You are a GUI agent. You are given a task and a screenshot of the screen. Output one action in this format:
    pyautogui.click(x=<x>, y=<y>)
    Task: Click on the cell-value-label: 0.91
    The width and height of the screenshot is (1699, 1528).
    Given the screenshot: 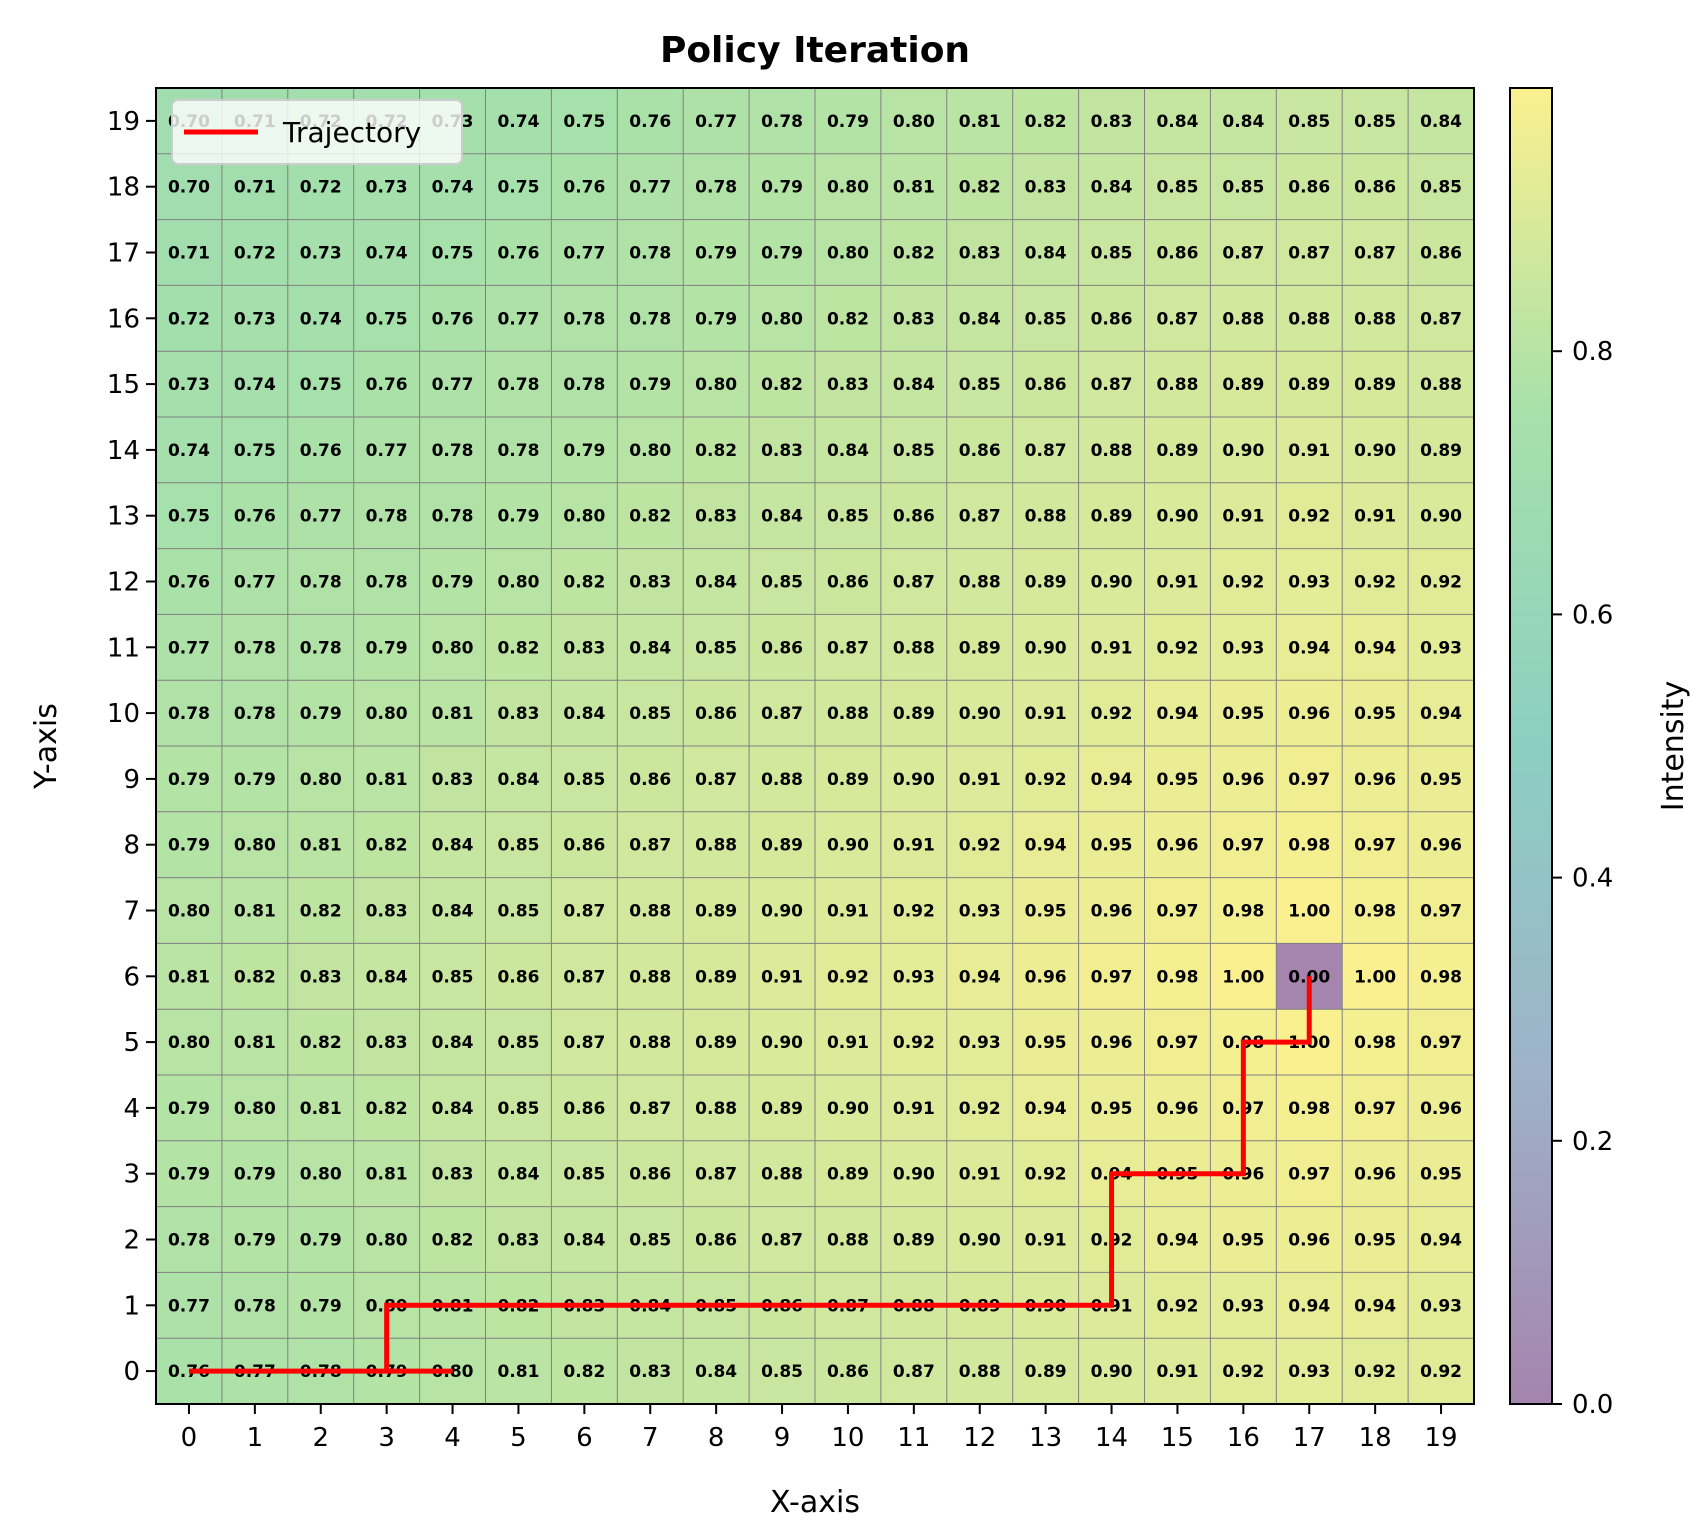 What is the action you would take?
    pyautogui.click(x=1112, y=648)
    